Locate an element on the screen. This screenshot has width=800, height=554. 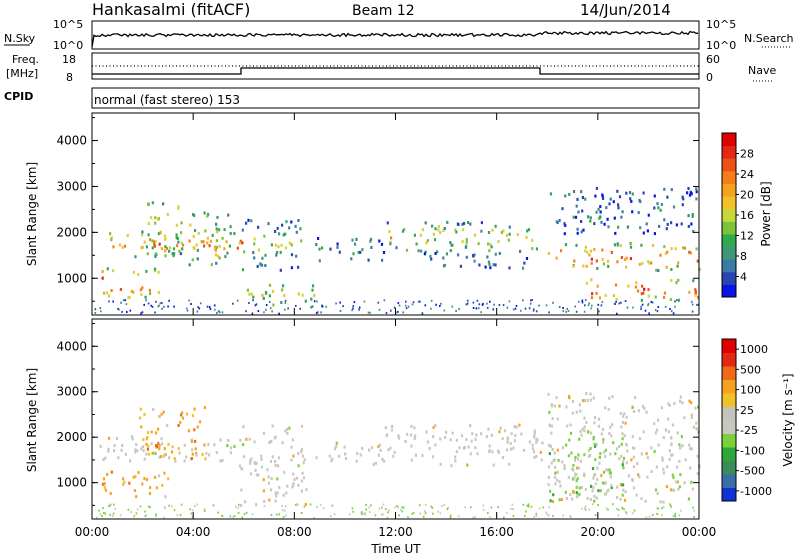
noise-sky-label: N.Sky is located at coordinates (20, 38).